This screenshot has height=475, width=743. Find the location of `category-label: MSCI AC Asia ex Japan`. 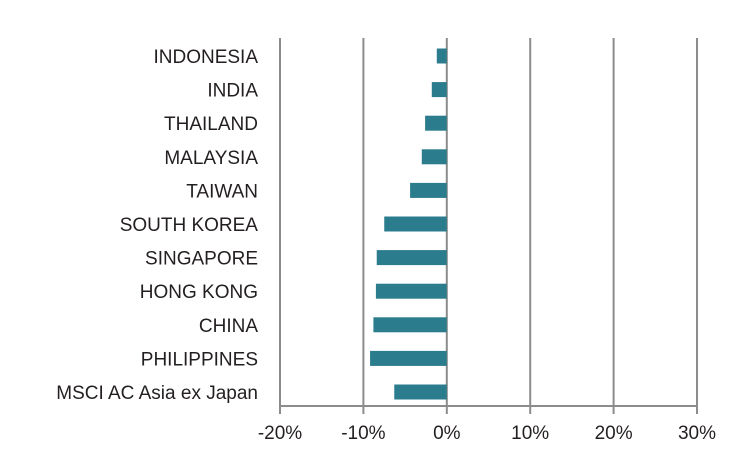

category-label: MSCI AC Asia ex Japan is located at coordinates (157, 393).